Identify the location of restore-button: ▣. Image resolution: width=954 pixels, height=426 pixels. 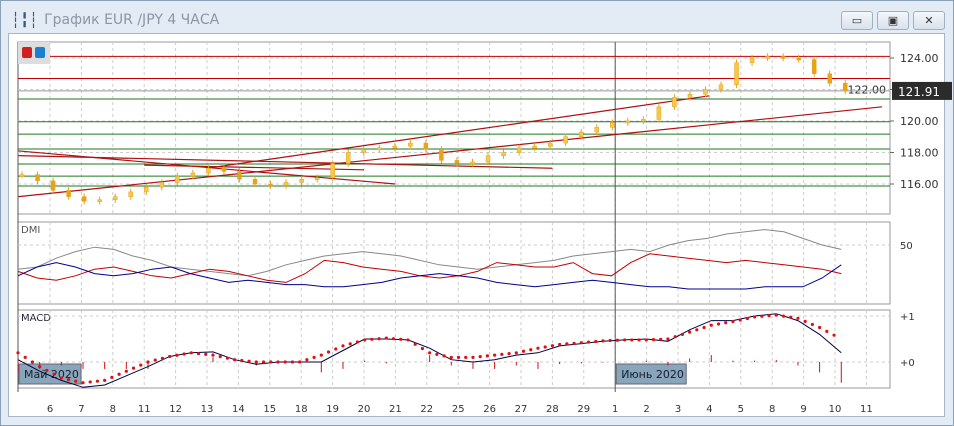
(893, 20).